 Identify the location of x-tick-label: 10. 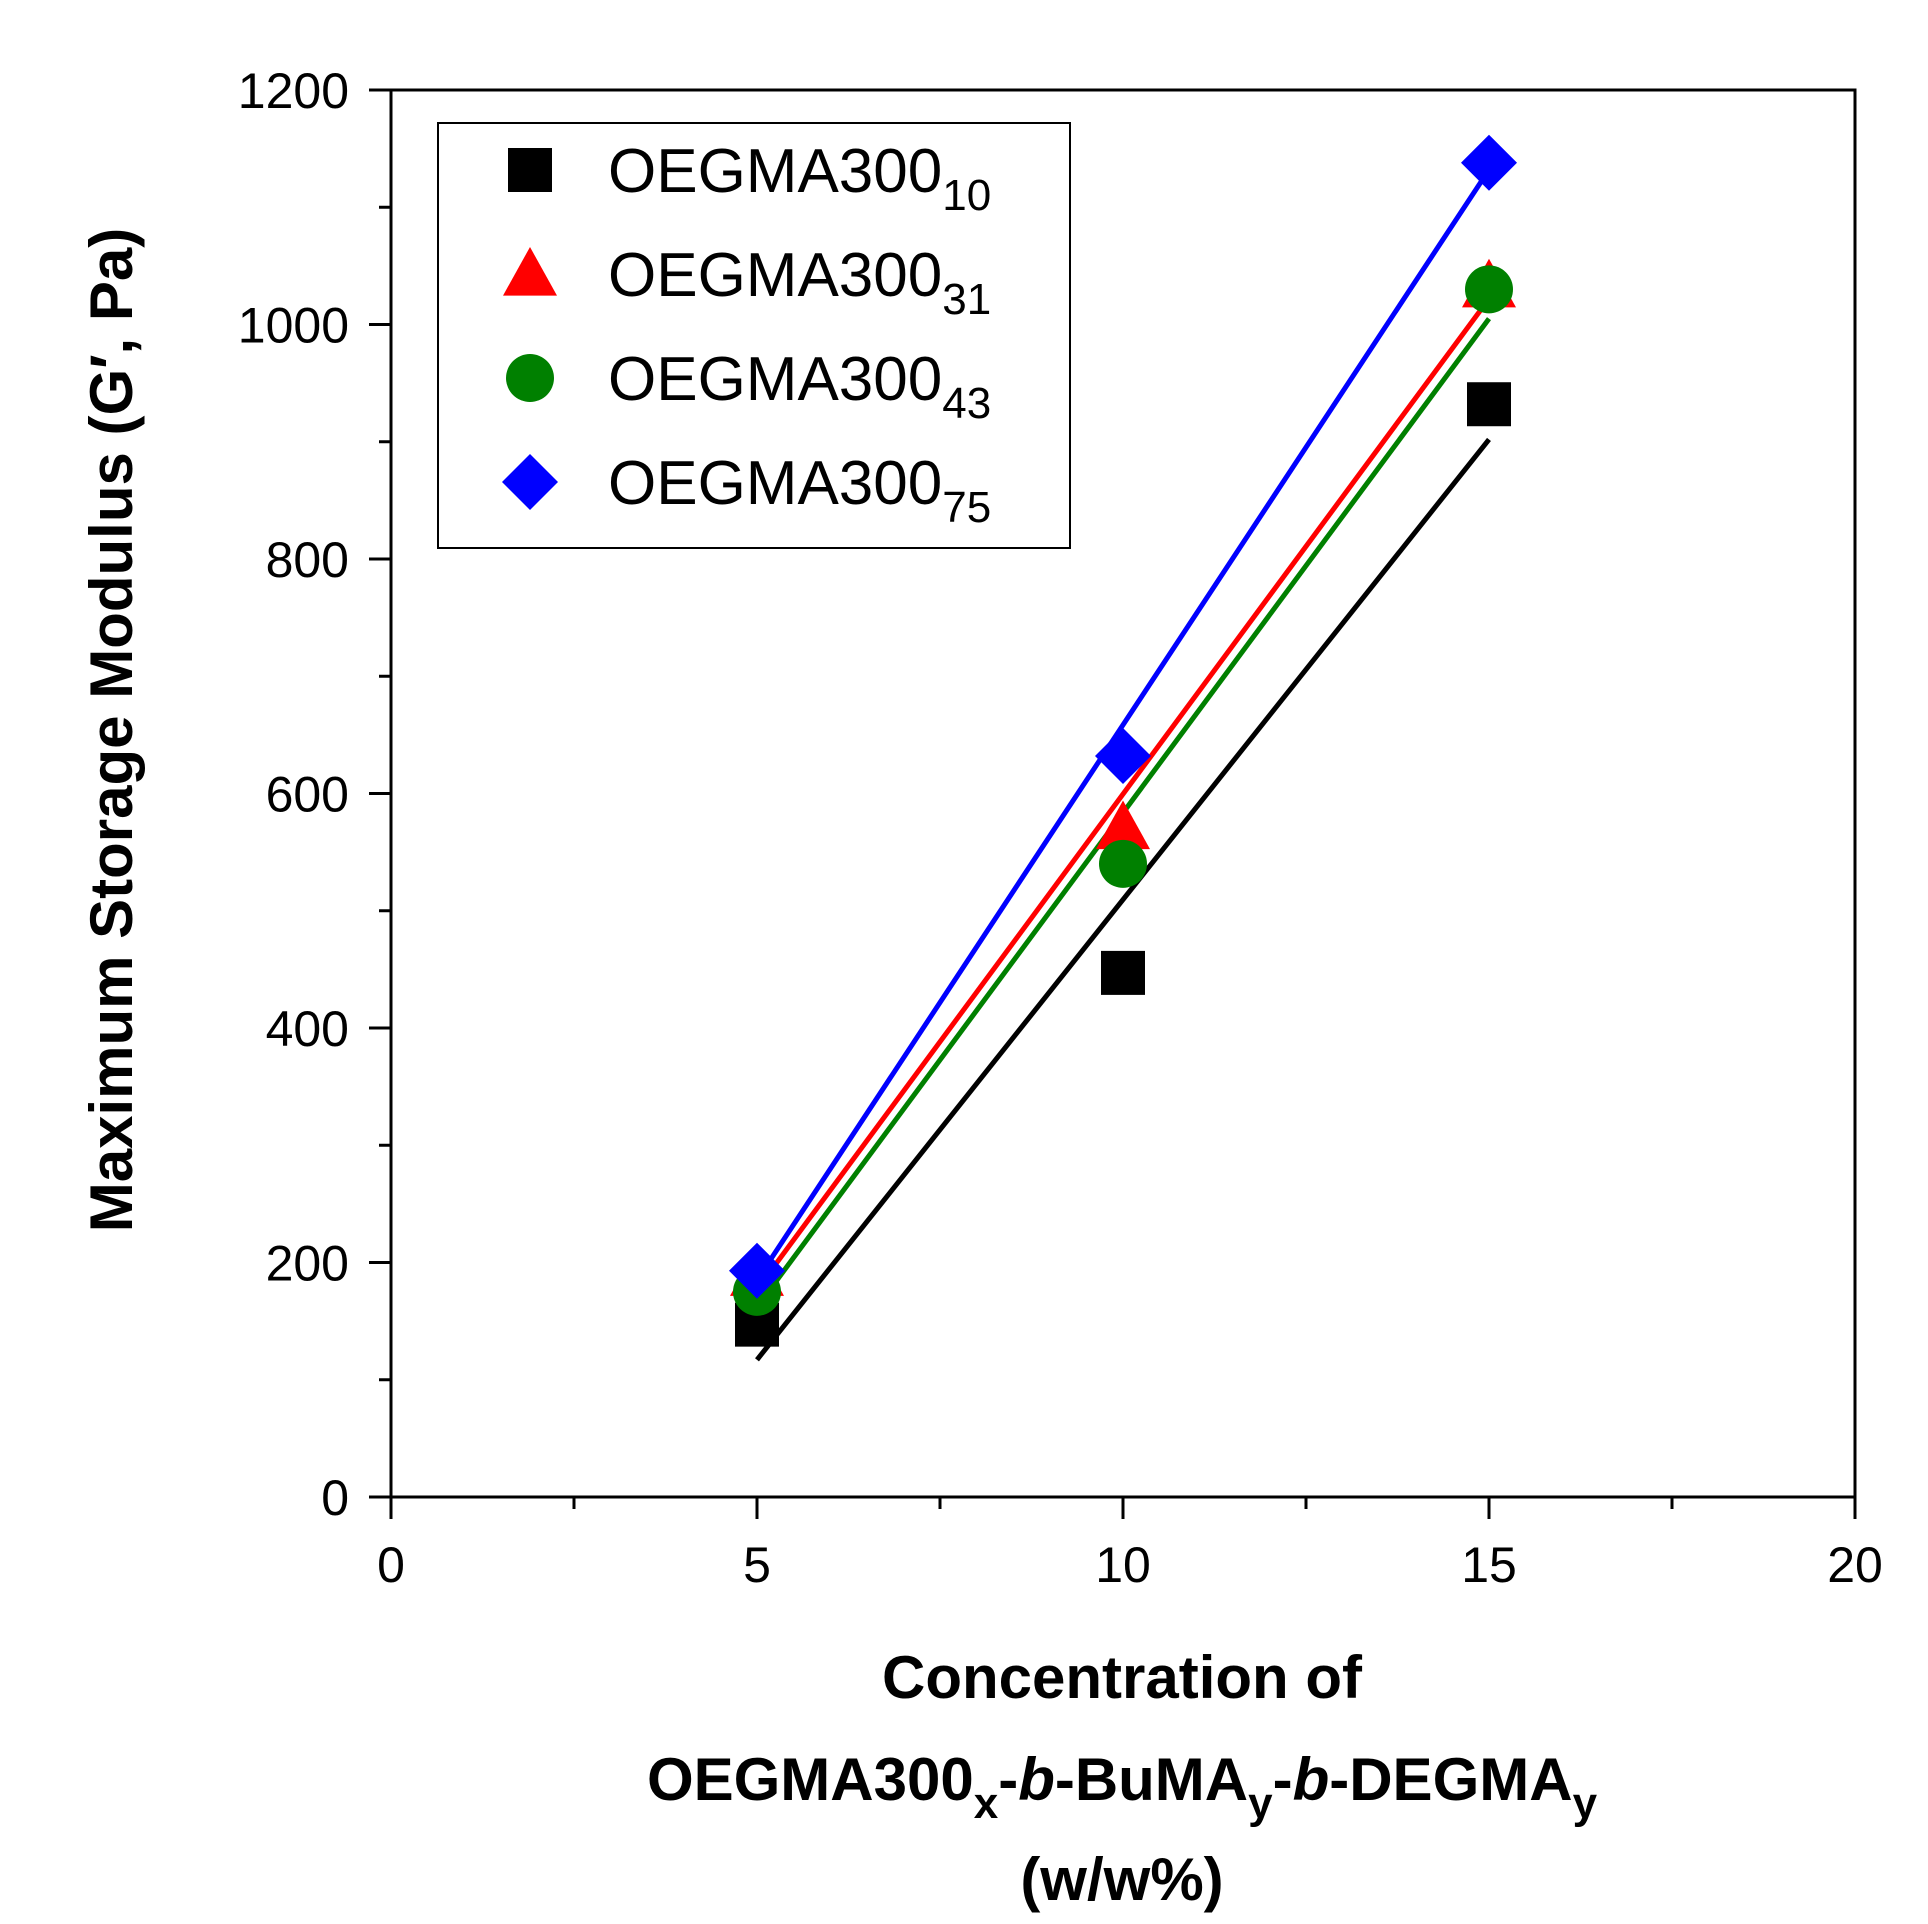
(1123, 1565).